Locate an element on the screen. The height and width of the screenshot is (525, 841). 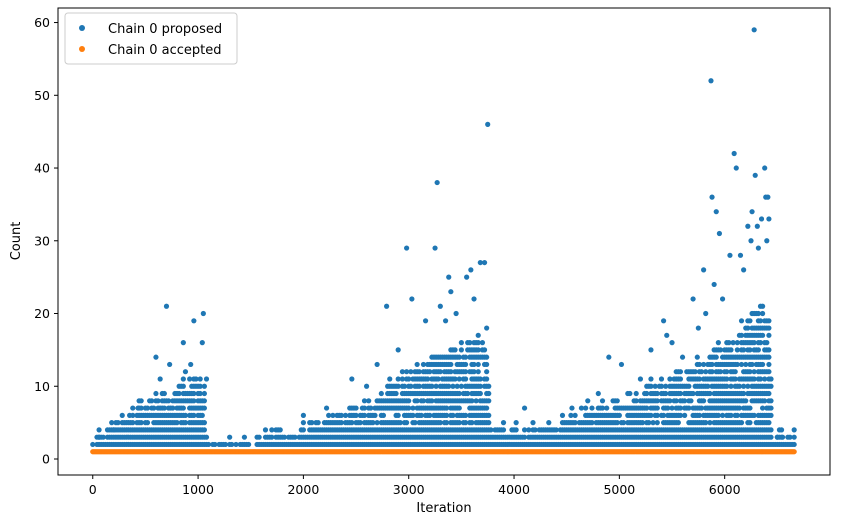
accepted-point is located at coordinates (794, 452).